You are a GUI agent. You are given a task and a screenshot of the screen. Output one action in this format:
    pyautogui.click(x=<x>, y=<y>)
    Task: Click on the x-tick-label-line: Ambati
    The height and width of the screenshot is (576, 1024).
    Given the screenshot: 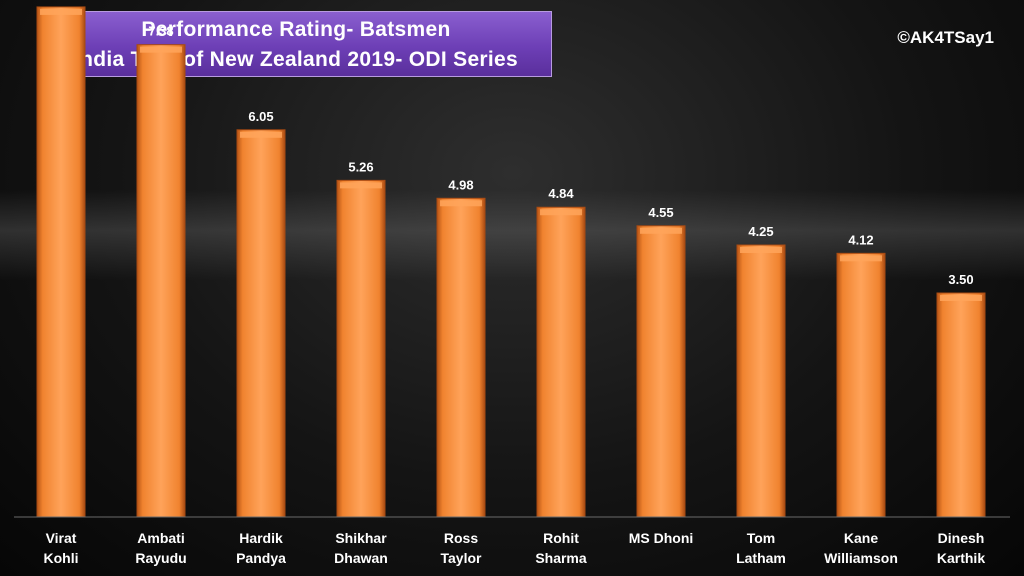 What is the action you would take?
    pyautogui.click(x=160, y=538)
    